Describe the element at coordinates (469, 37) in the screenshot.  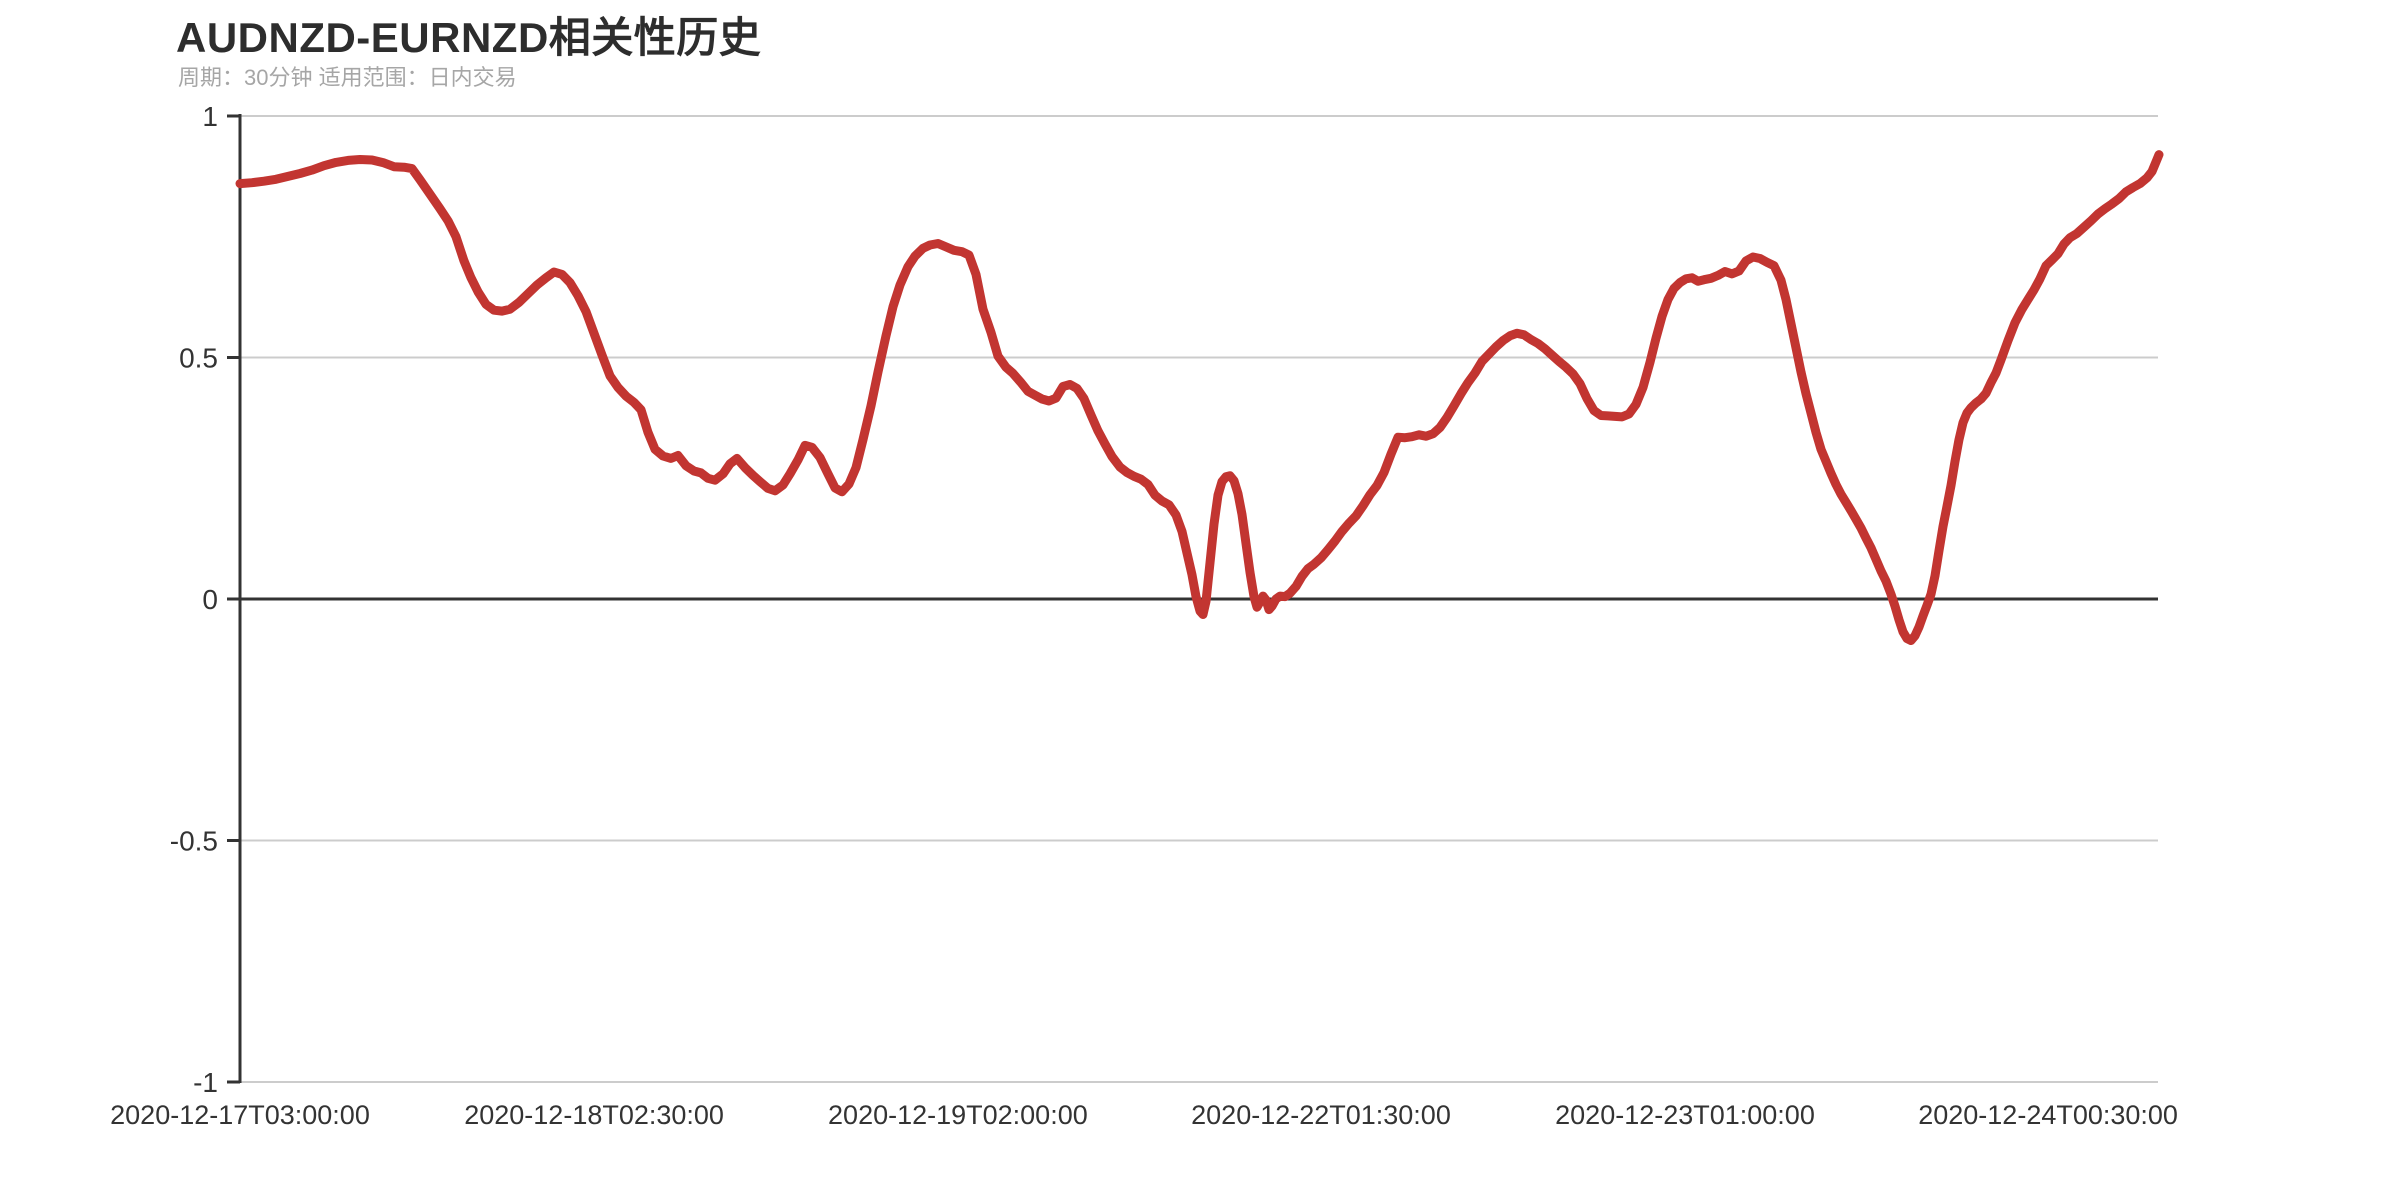
I see `chart-title: AUDNZD-EURNZD相关性历史` at that location.